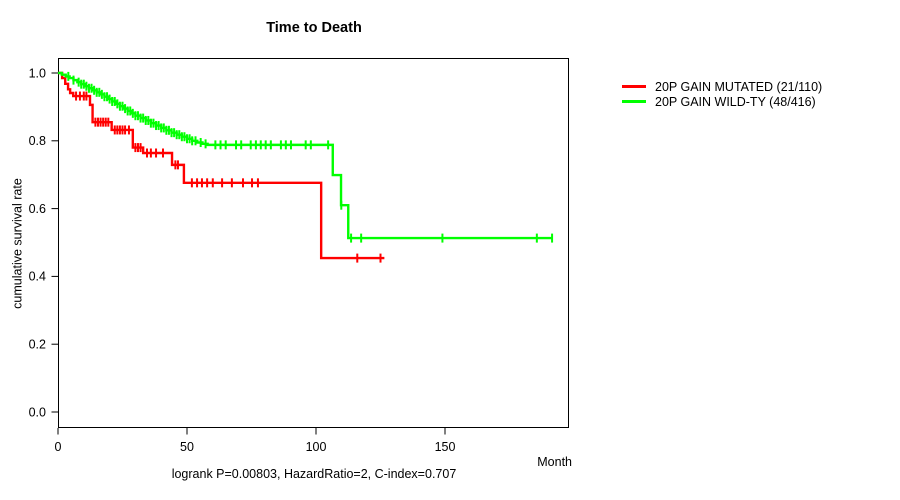 This screenshot has height=500, width=900. What do you see at coordinates (37, 73) in the screenshot?
I see `svg-text: 1.0` at bounding box center [37, 73].